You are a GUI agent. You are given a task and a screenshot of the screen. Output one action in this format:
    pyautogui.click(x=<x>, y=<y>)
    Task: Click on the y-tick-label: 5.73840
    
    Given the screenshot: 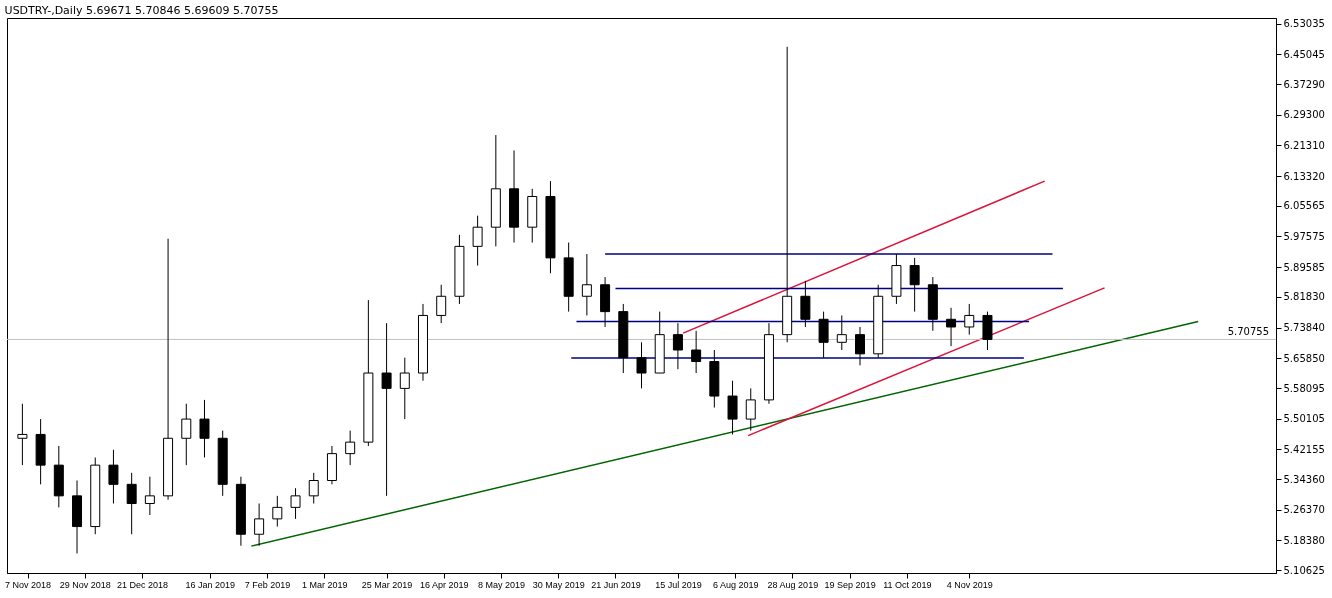 What is the action you would take?
    pyautogui.click(x=1304, y=328)
    